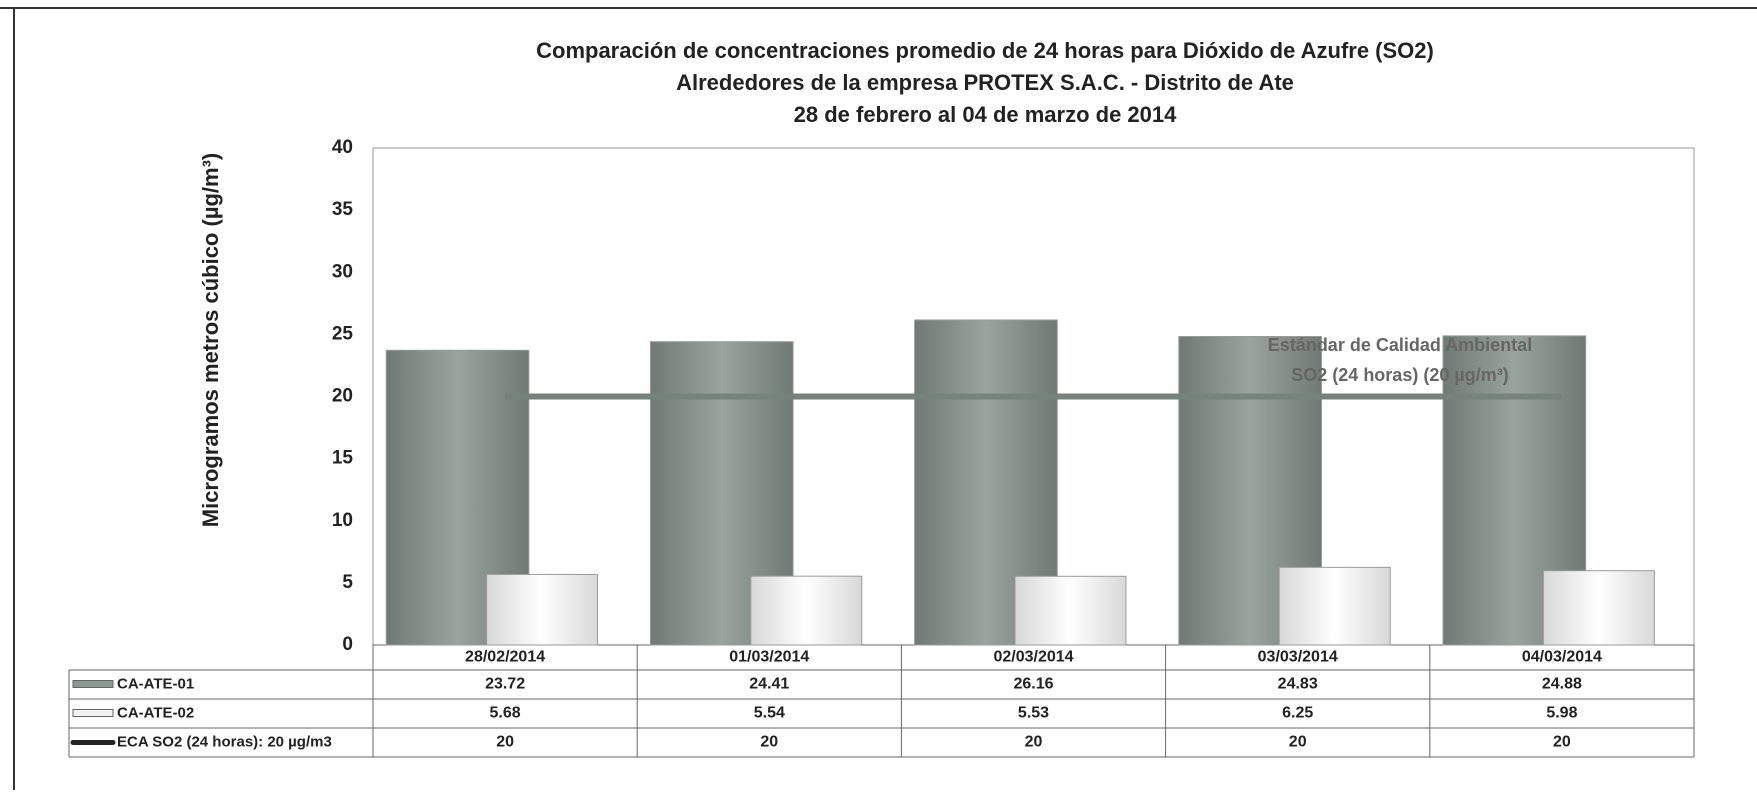  I want to click on y-tick-label: 5, so click(347, 582).